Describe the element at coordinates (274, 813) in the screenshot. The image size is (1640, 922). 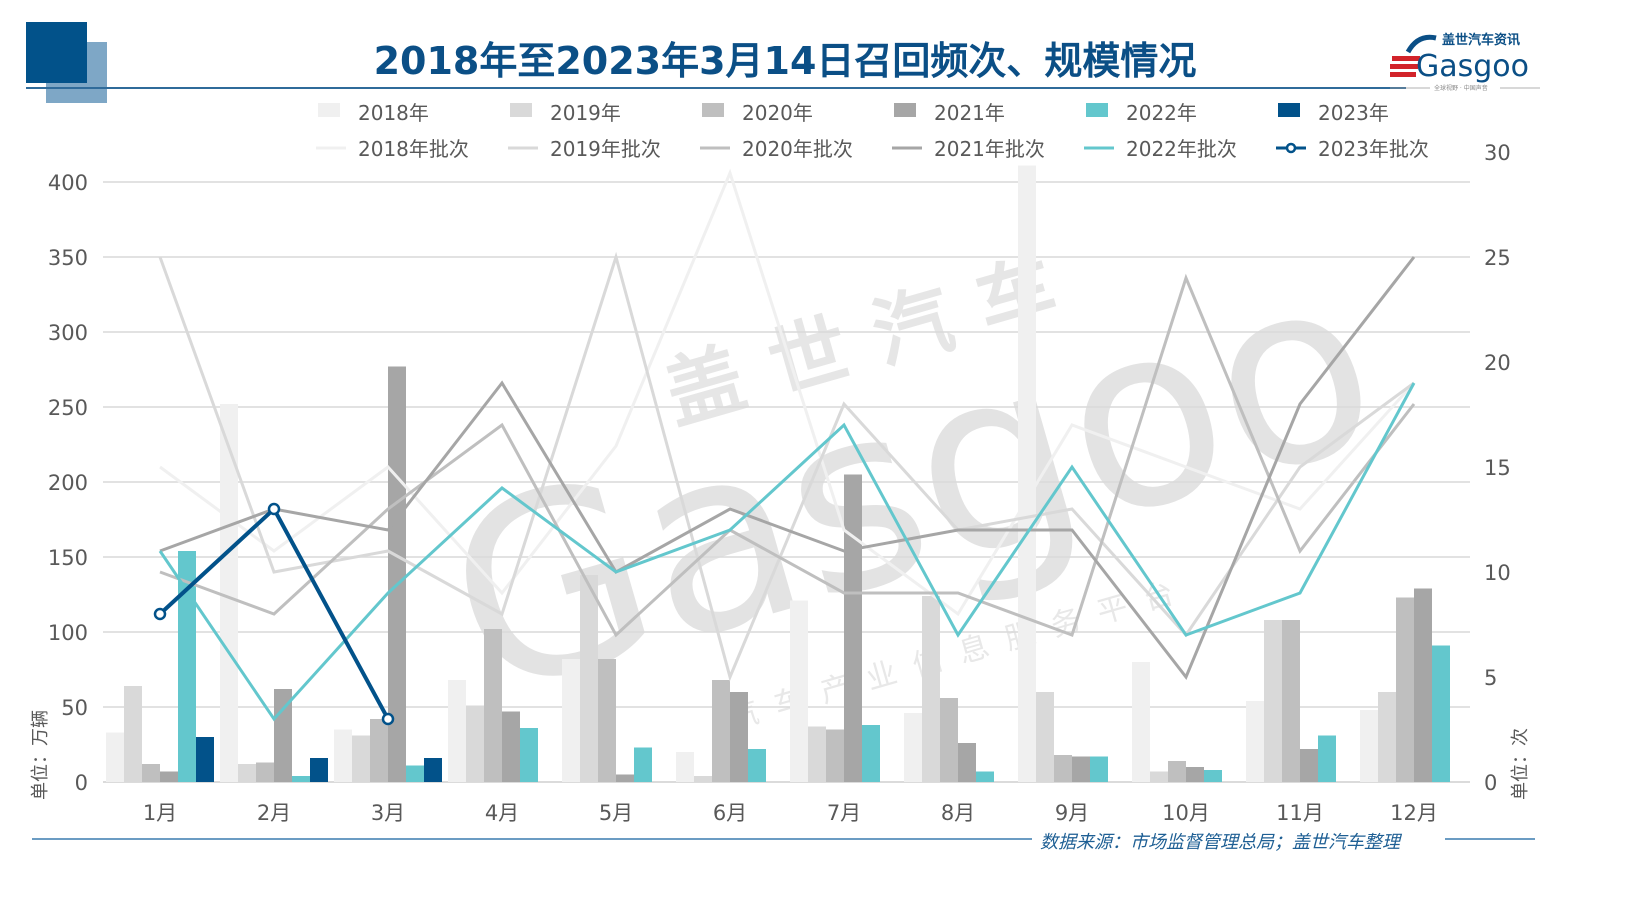
I see `x-tick-label: 2月` at that location.